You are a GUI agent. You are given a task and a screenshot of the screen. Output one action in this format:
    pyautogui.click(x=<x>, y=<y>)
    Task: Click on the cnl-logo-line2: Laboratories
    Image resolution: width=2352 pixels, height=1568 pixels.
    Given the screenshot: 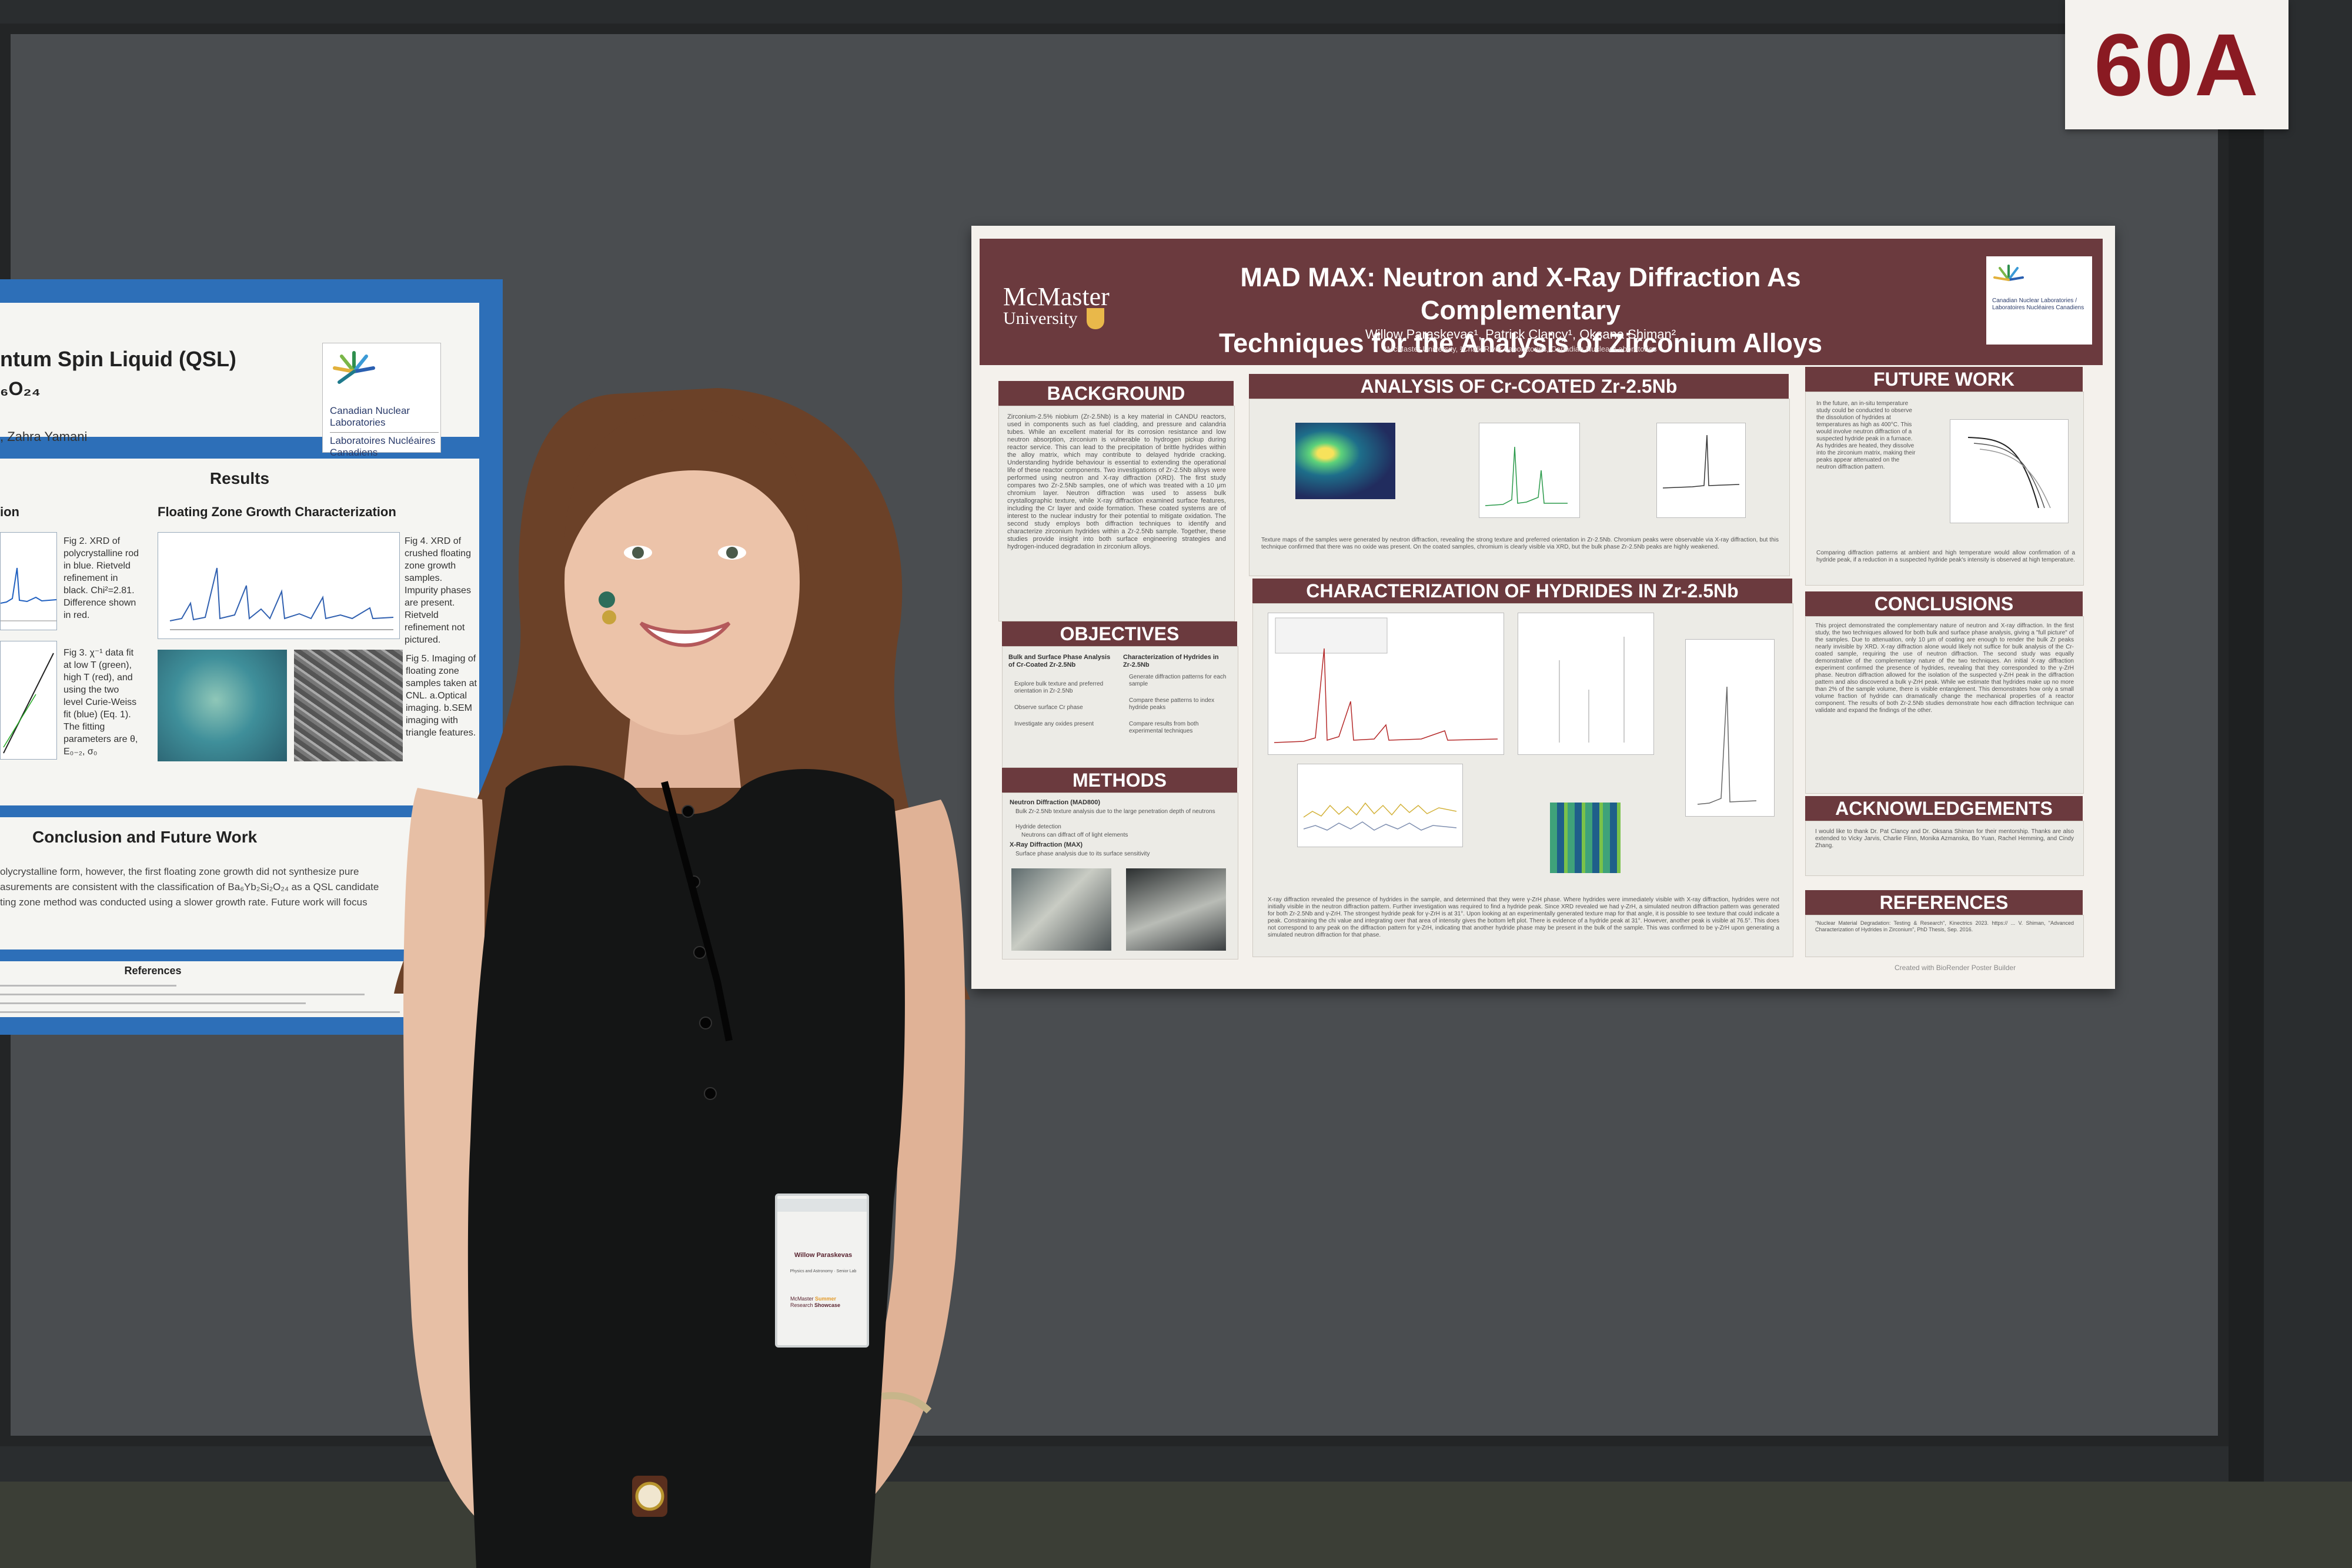 What is the action you would take?
    pyautogui.click(x=358, y=423)
    